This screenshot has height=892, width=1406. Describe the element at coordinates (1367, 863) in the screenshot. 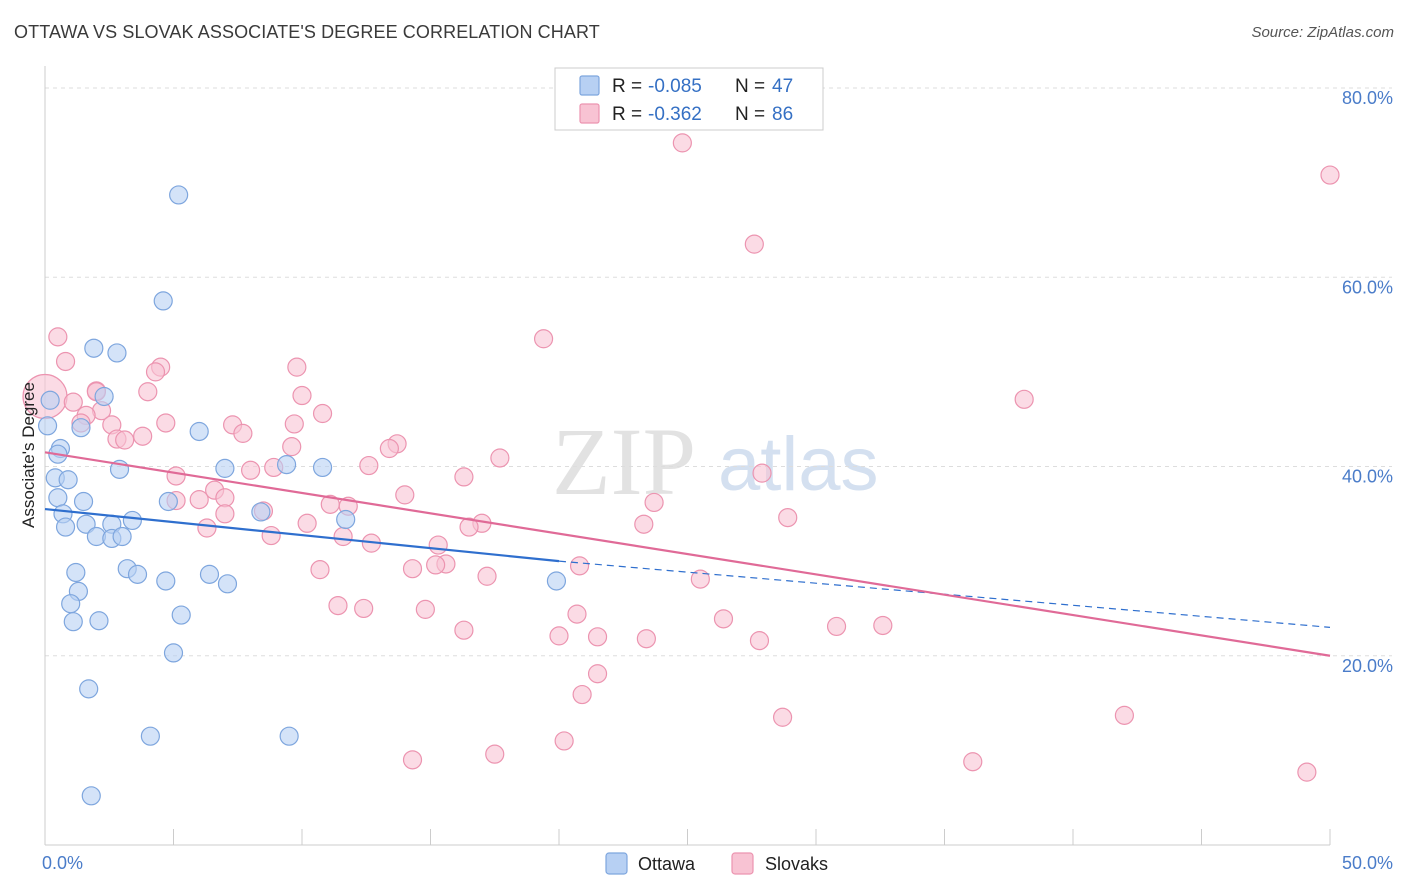

I see `x-tick-label: 50.0%` at that location.